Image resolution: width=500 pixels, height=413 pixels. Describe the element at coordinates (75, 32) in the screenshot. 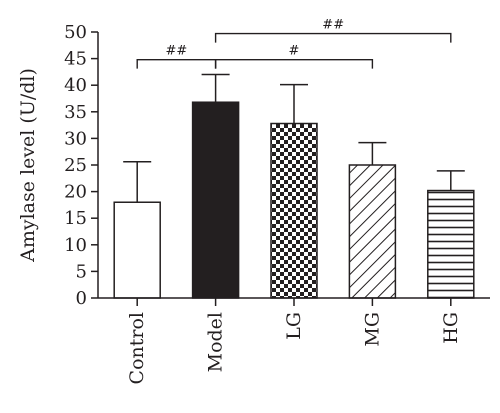

I see `y-tick-label: 50` at that location.